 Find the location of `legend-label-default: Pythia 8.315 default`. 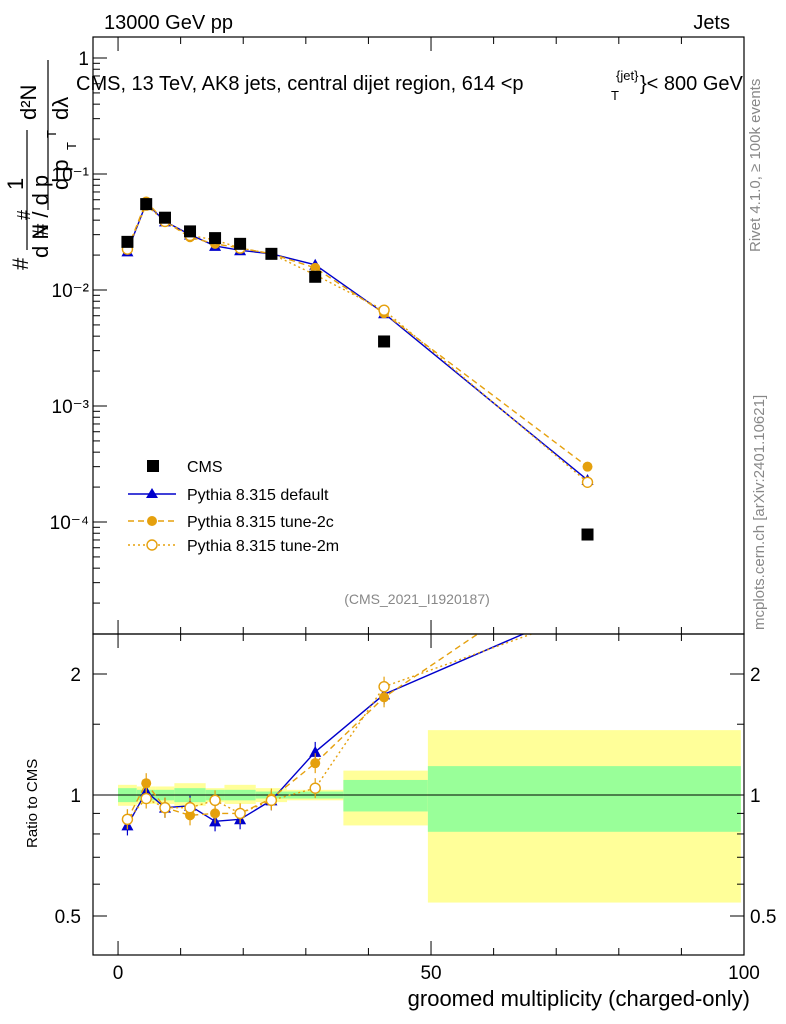

legend-label-default: Pythia 8.315 default is located at coordinates (258, 495).